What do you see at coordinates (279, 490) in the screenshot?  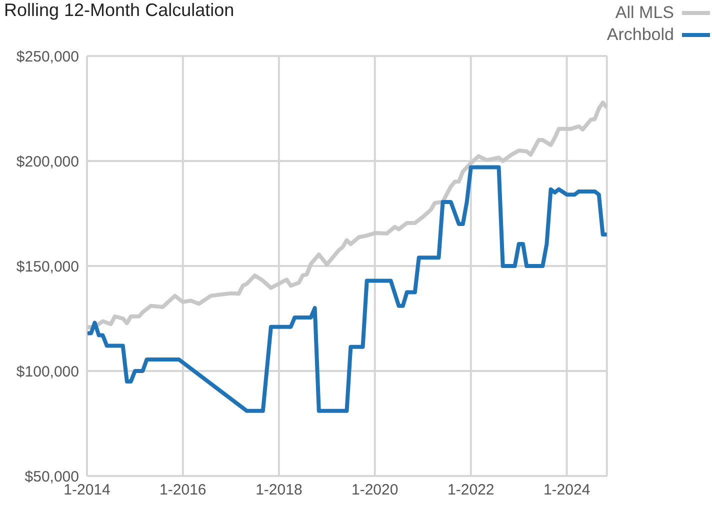 I see `x-tick-label: 1-2018` at bounding box center [279, 490].